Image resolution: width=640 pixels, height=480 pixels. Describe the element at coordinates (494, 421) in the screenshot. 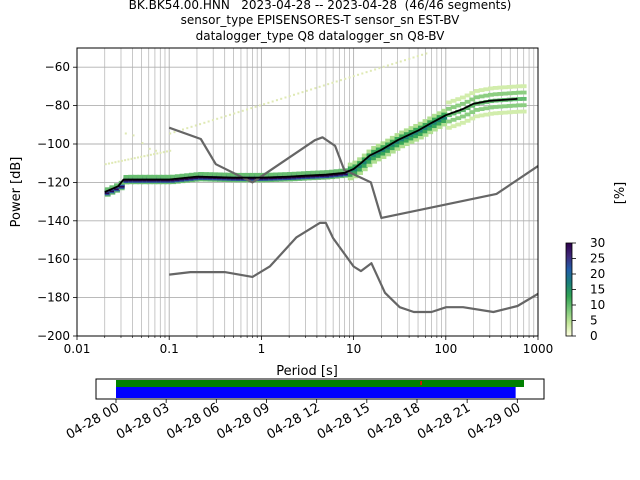

I see `timeline-tick-label: 04-29 00` at that location.